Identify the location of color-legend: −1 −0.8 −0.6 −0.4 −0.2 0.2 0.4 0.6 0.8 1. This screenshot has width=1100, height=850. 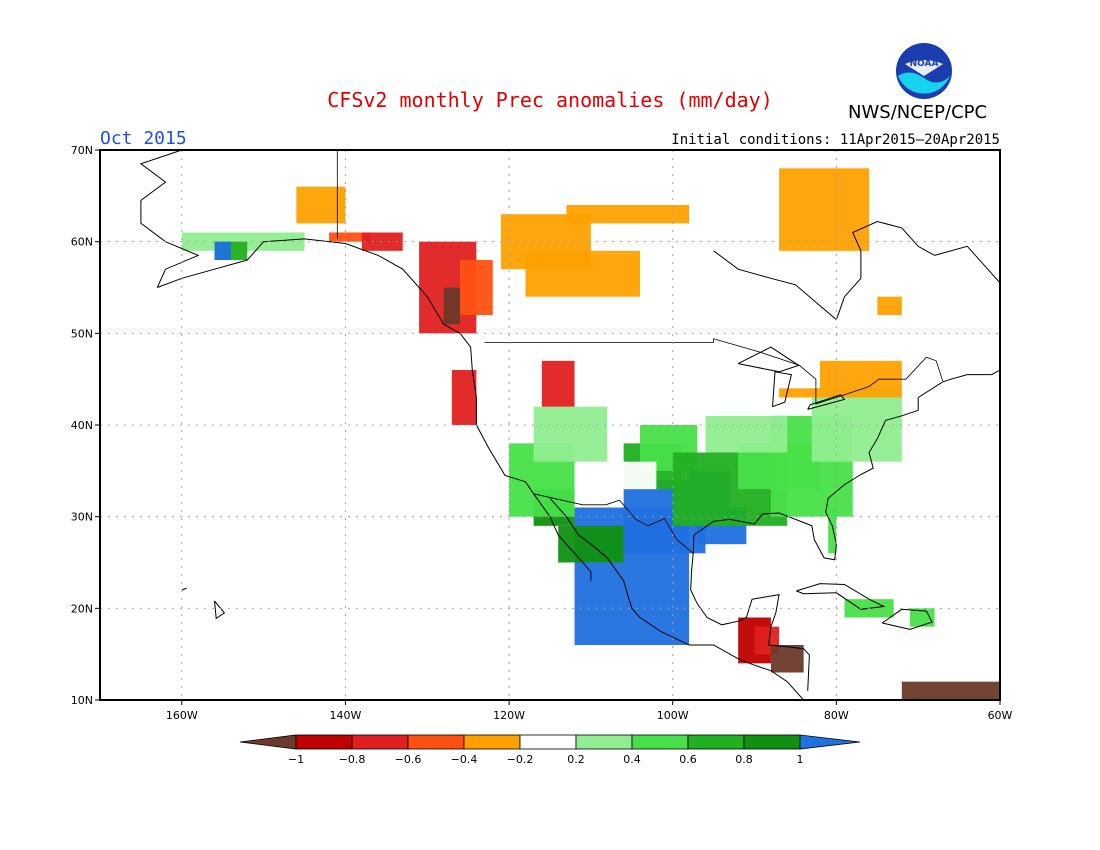
(550, 750).